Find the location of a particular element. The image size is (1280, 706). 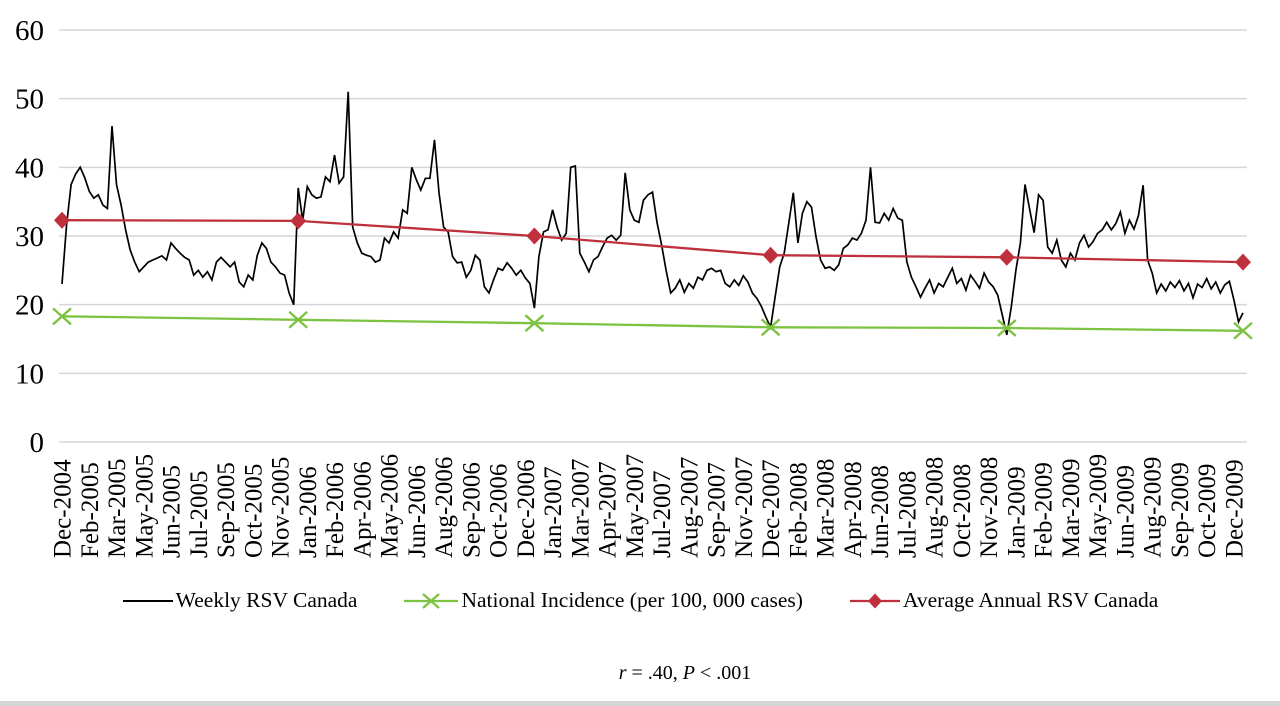

stats-annotation: r = .40, P < .001 is located at coordinates (685, 673).